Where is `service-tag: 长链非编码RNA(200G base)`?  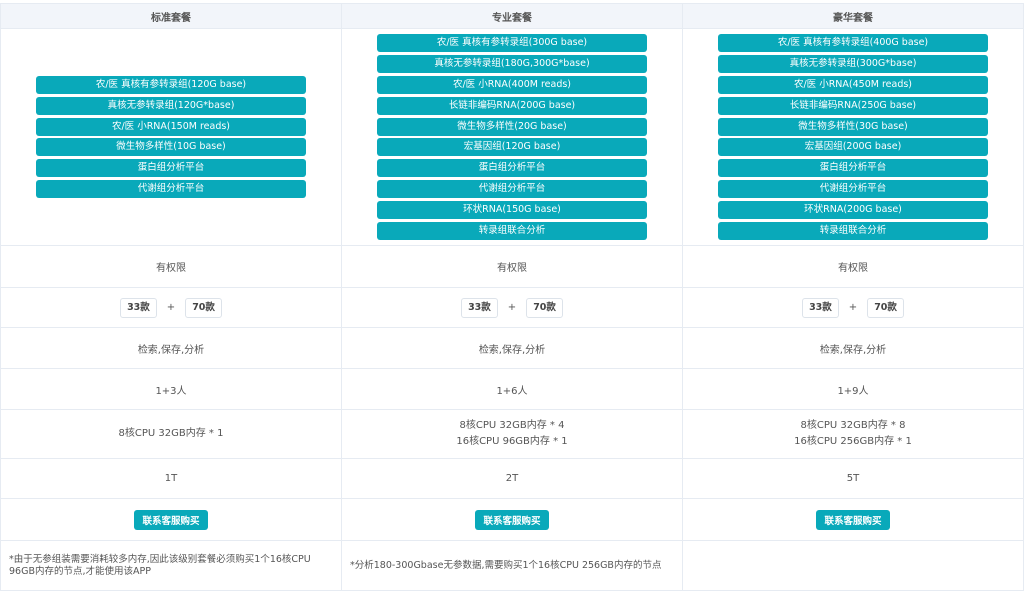 service-tag: 长链非编码RNA(200G base) is located at coordinates (512, 105).